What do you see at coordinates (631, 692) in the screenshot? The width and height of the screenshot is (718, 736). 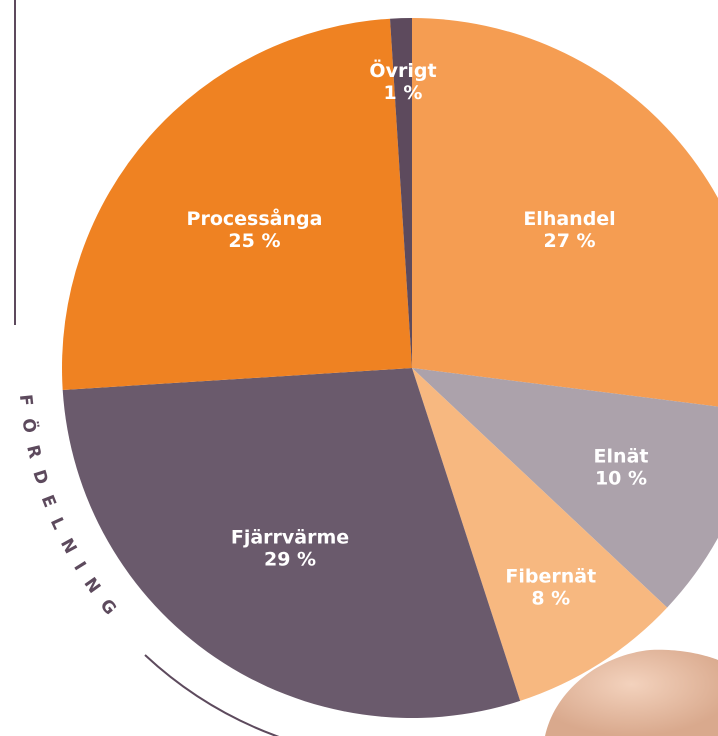 I see `hand-decor` at bounding box center [631, 692].